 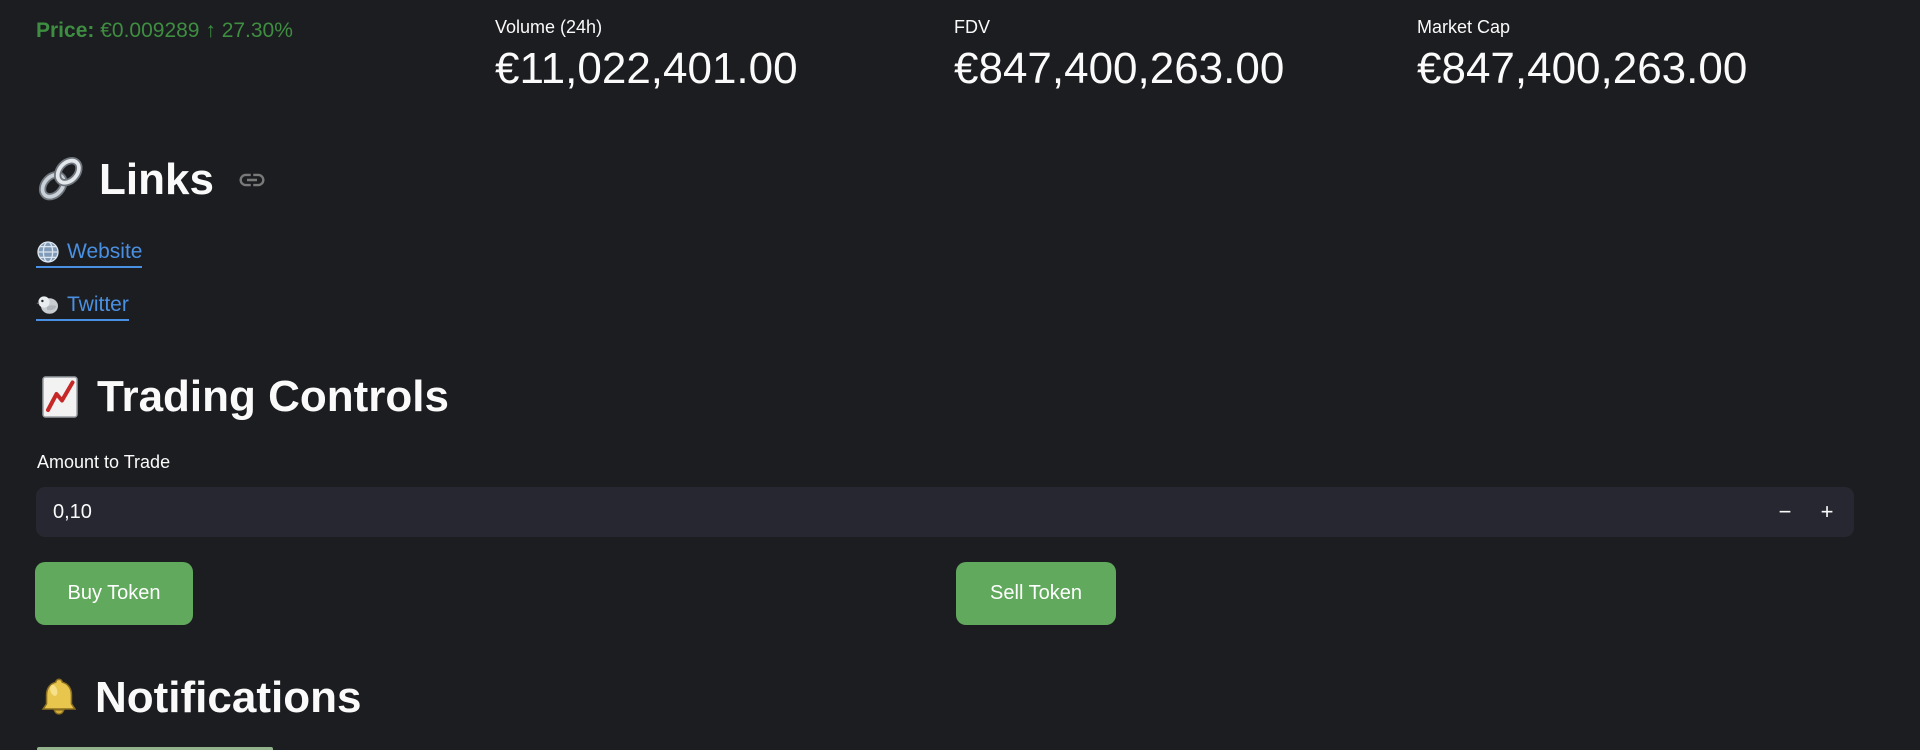 I want to click on website-link-label: Website, so click(x=105, y=251).